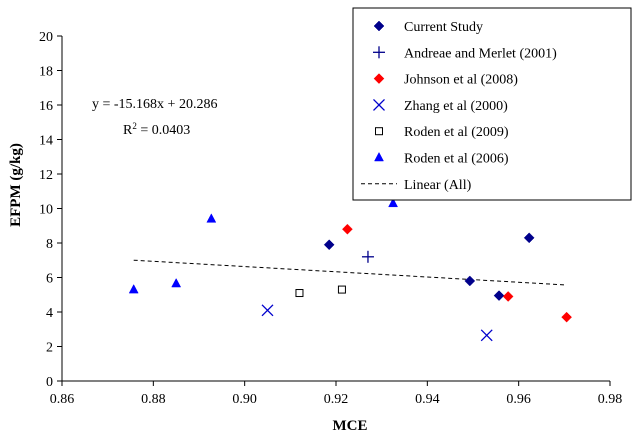 The width and height of the screenshot is (638, 444). I want to click on legend-item: Roden et al (2009), so click(442, 132).